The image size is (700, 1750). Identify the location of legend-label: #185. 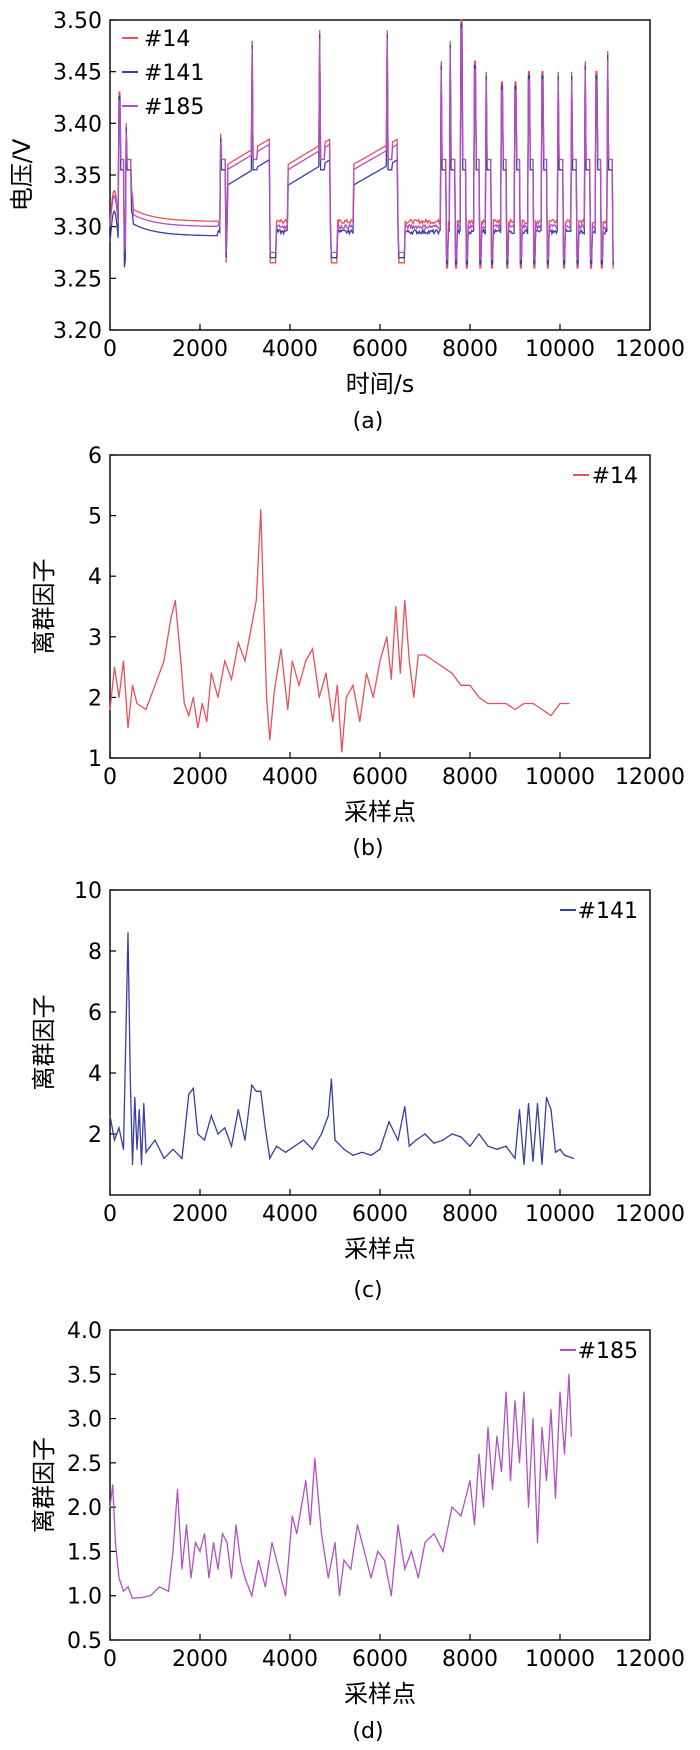
(608, 1351).